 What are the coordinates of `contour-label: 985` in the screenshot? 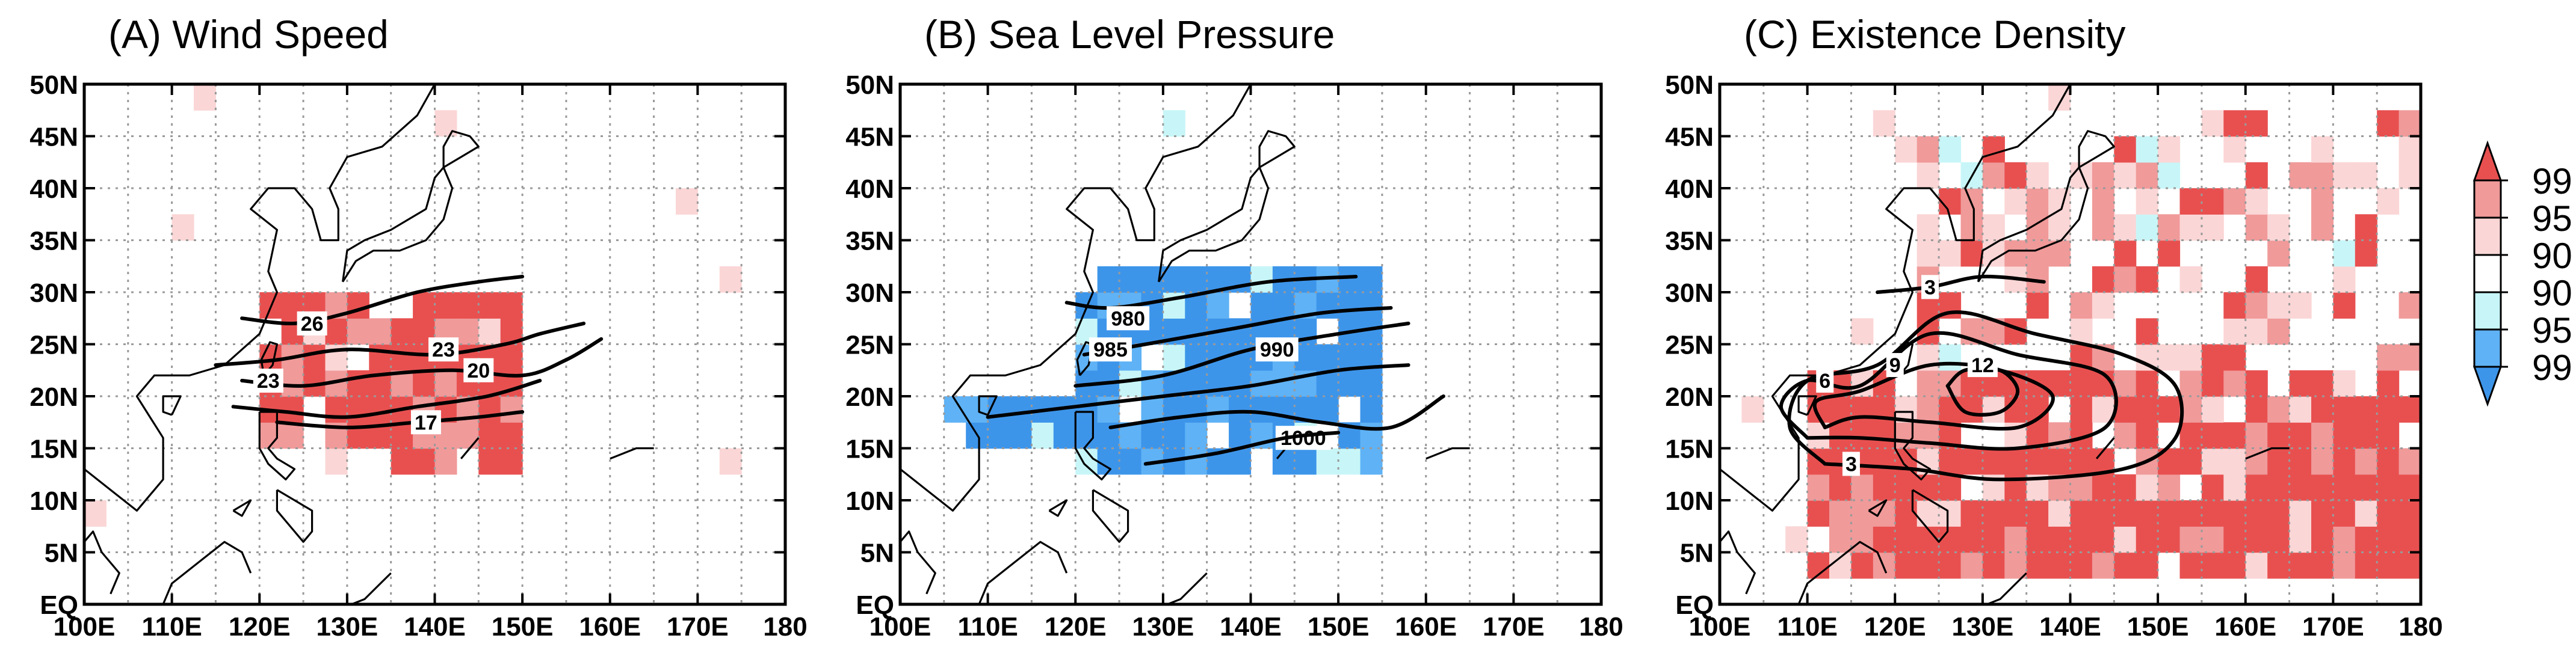 It's located at (1110, 350).